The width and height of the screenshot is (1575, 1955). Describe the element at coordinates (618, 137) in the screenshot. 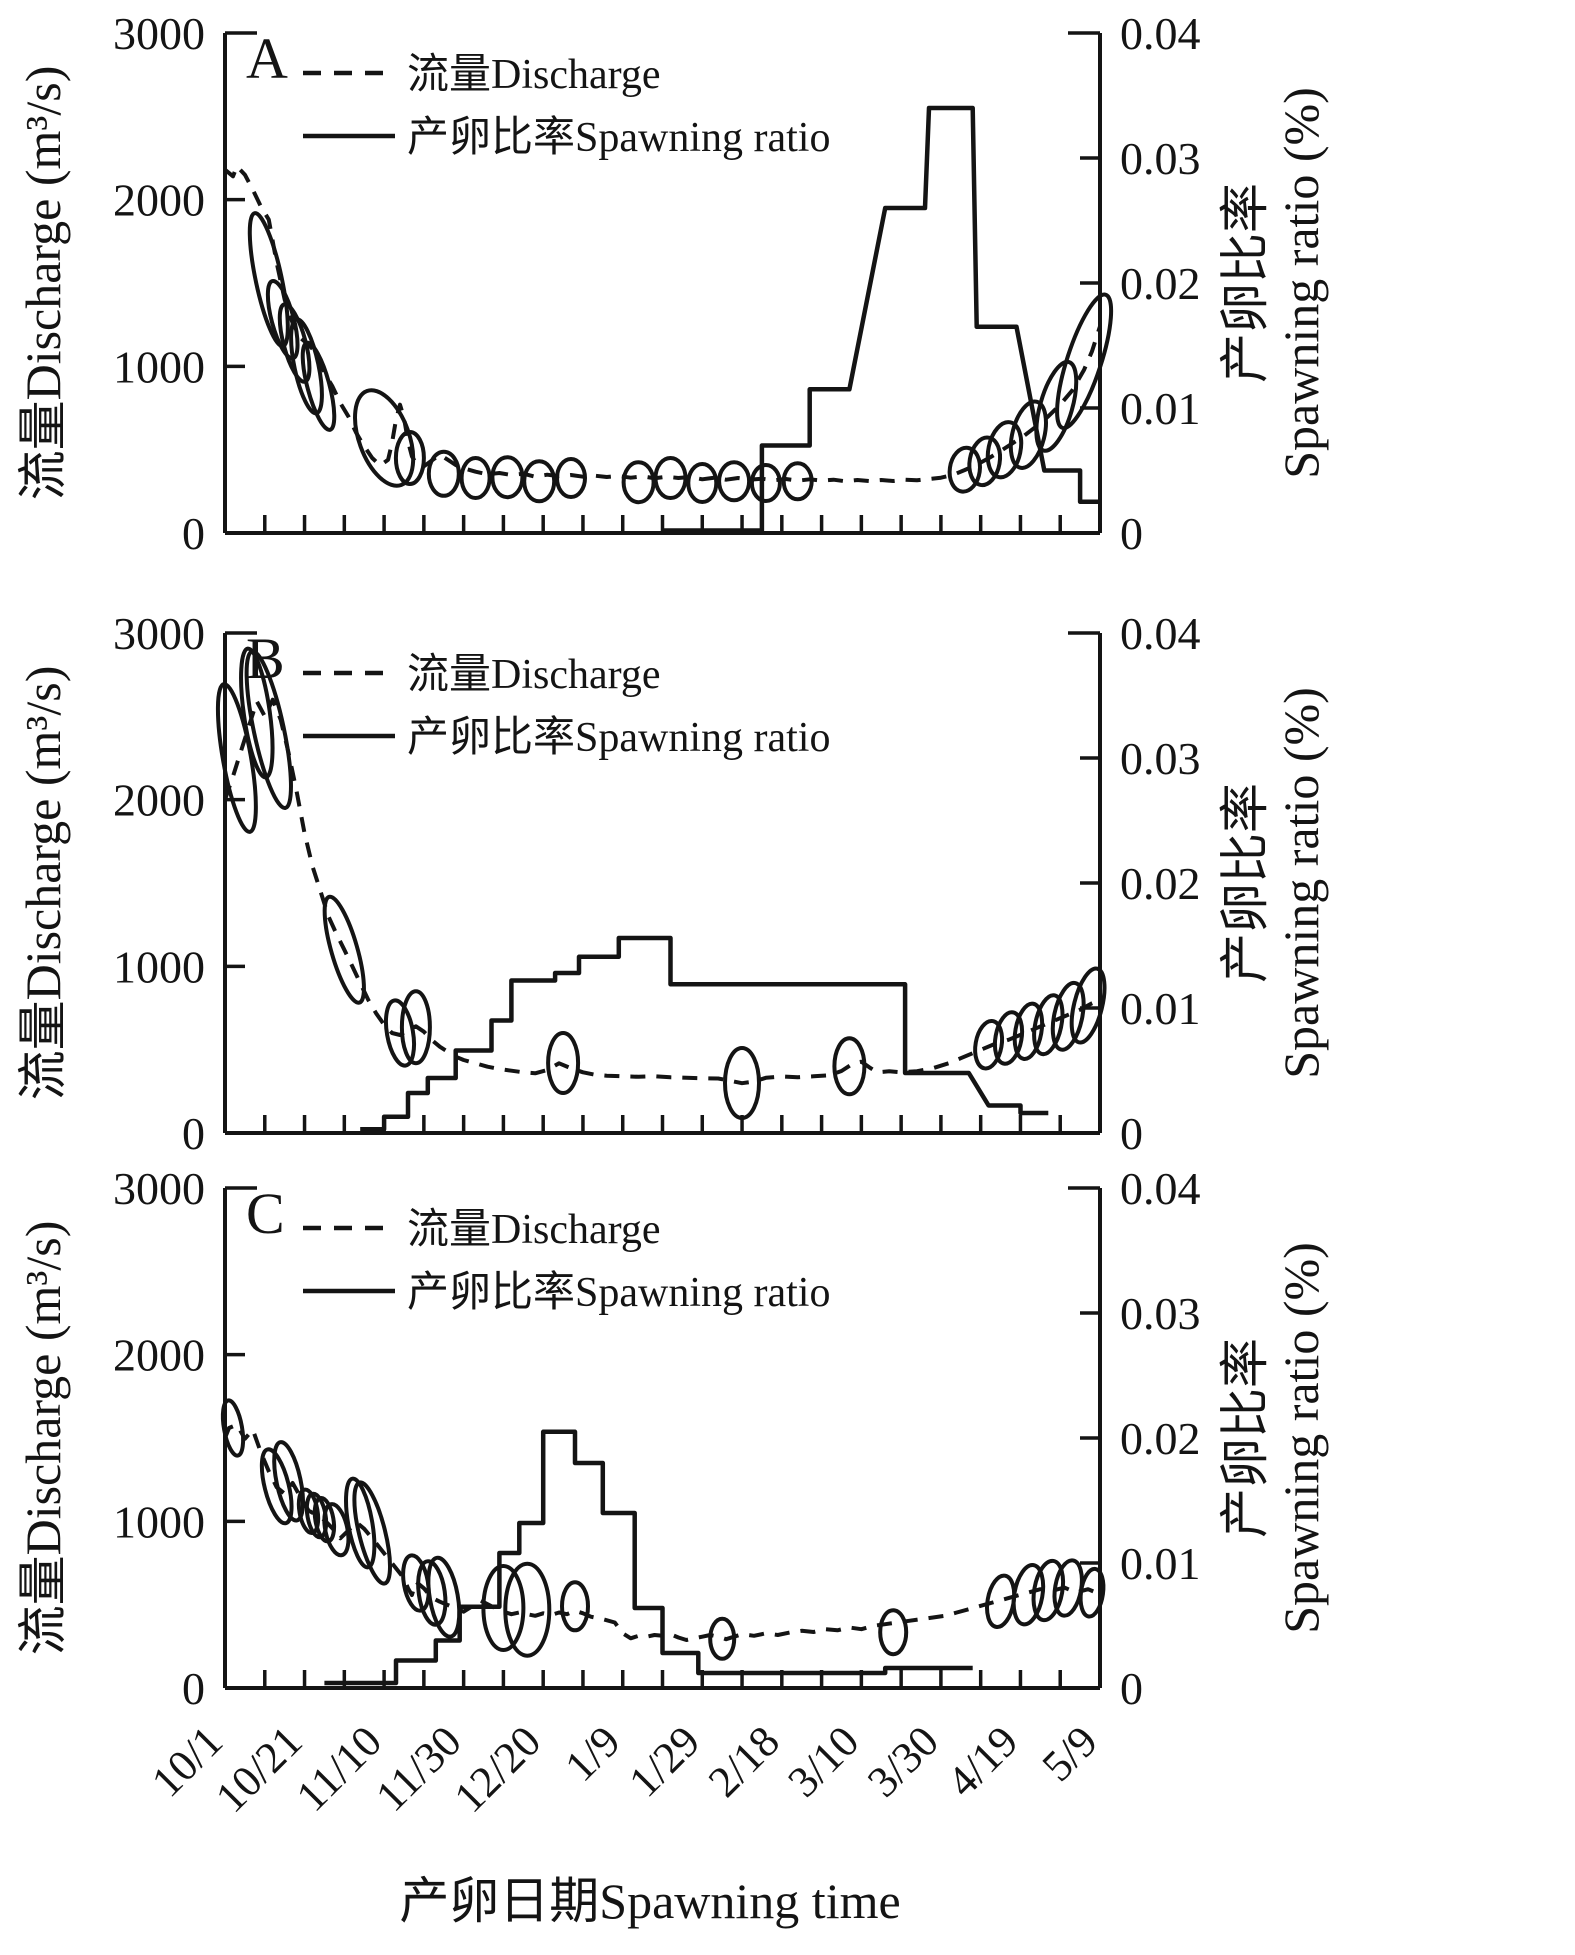

I see `legend-ratio-label-a: 产卵比率Spawning ratio` at that location.